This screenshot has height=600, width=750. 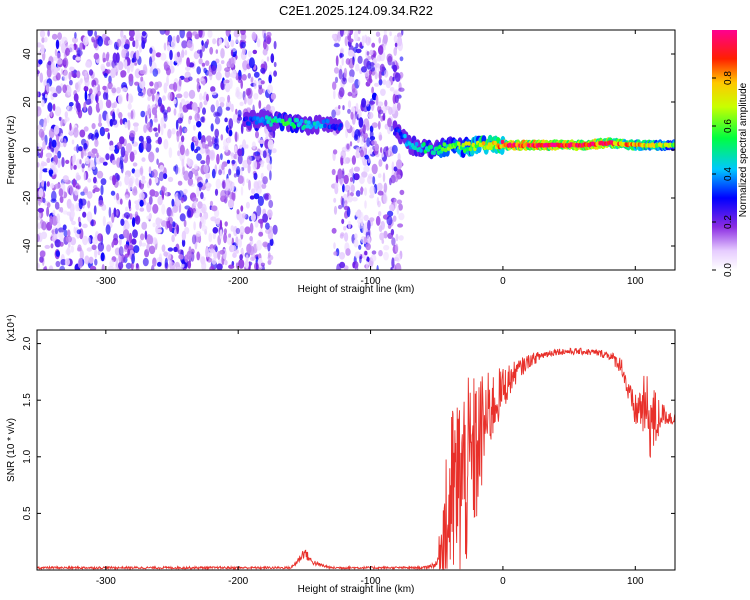 I want to click on x-tick-label: -300, so click(x=106, y=281).